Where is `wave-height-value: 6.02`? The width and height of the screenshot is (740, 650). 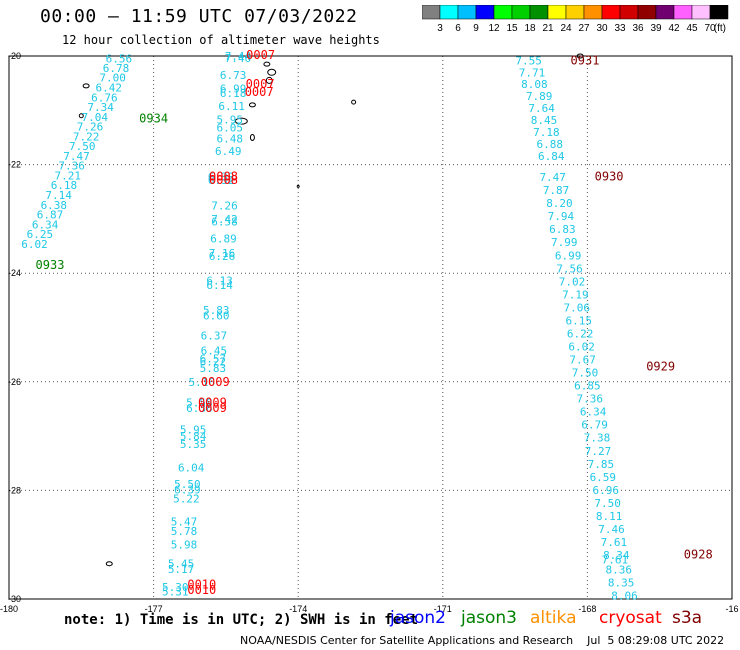
wave-height-value: 6.02 is located at coordinates (581, 347).